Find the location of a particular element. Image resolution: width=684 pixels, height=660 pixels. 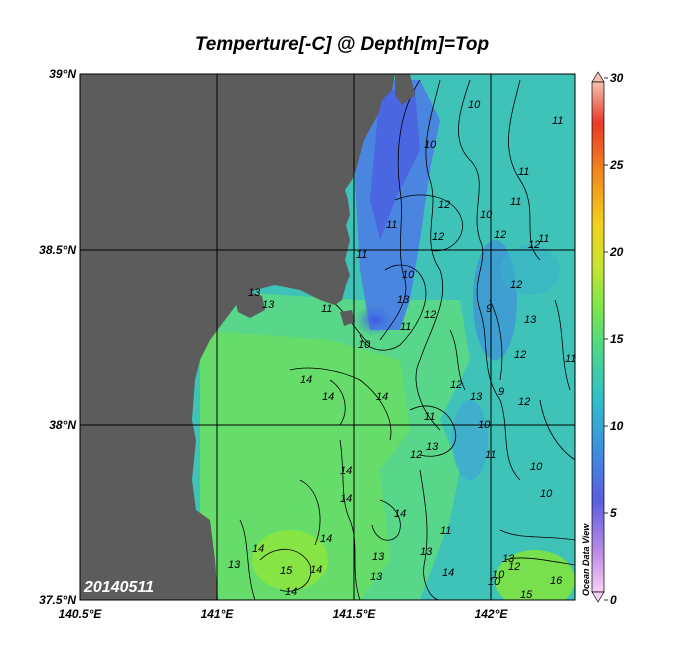

cold-water-core is located at coordinates (395, 165).